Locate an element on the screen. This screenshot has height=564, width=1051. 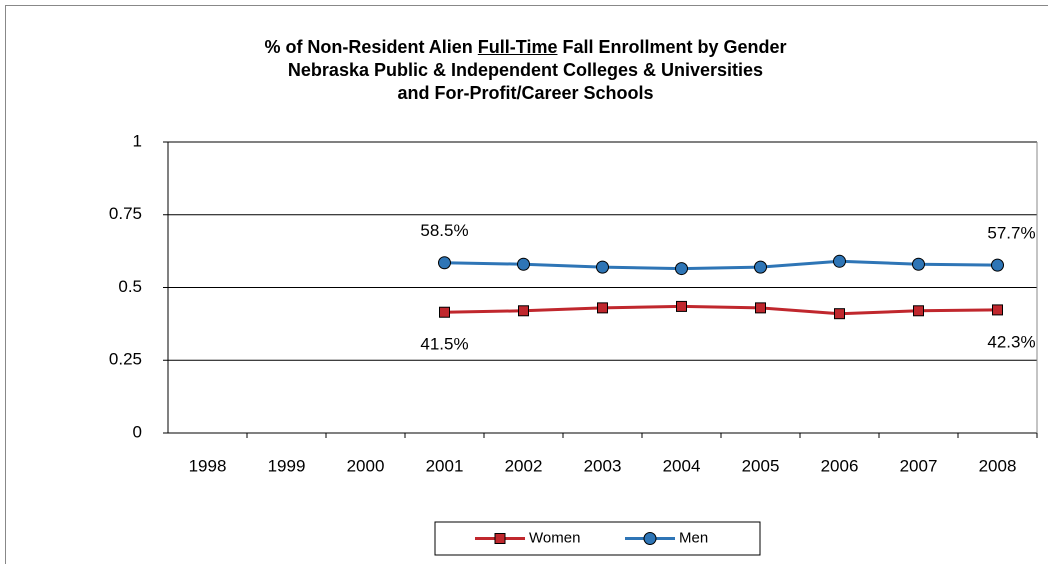
x-tick-label: 2006 is located at coordinates (840, 465).